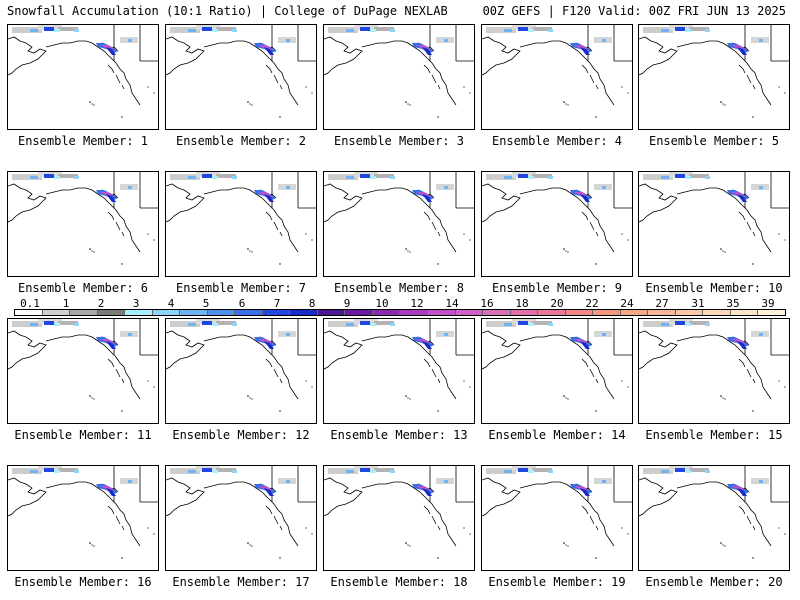  I want to click on colorbar-tick-label: 39, so click(768, 303).